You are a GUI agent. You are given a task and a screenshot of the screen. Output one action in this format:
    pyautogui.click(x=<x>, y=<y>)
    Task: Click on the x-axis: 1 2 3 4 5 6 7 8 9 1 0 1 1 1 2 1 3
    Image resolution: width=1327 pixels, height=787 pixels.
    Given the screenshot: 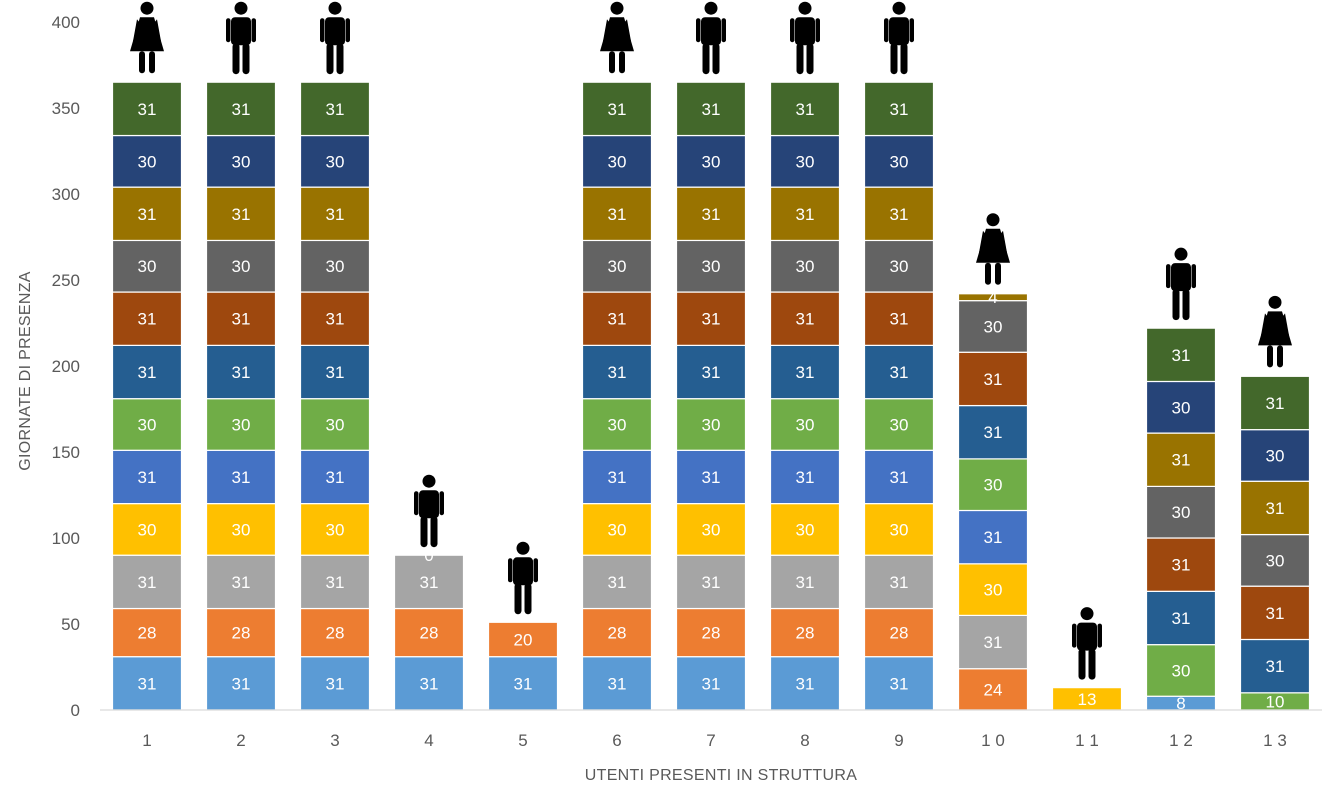 What is the action you would take?
    pyautogui.click(x=714, y=740)
    